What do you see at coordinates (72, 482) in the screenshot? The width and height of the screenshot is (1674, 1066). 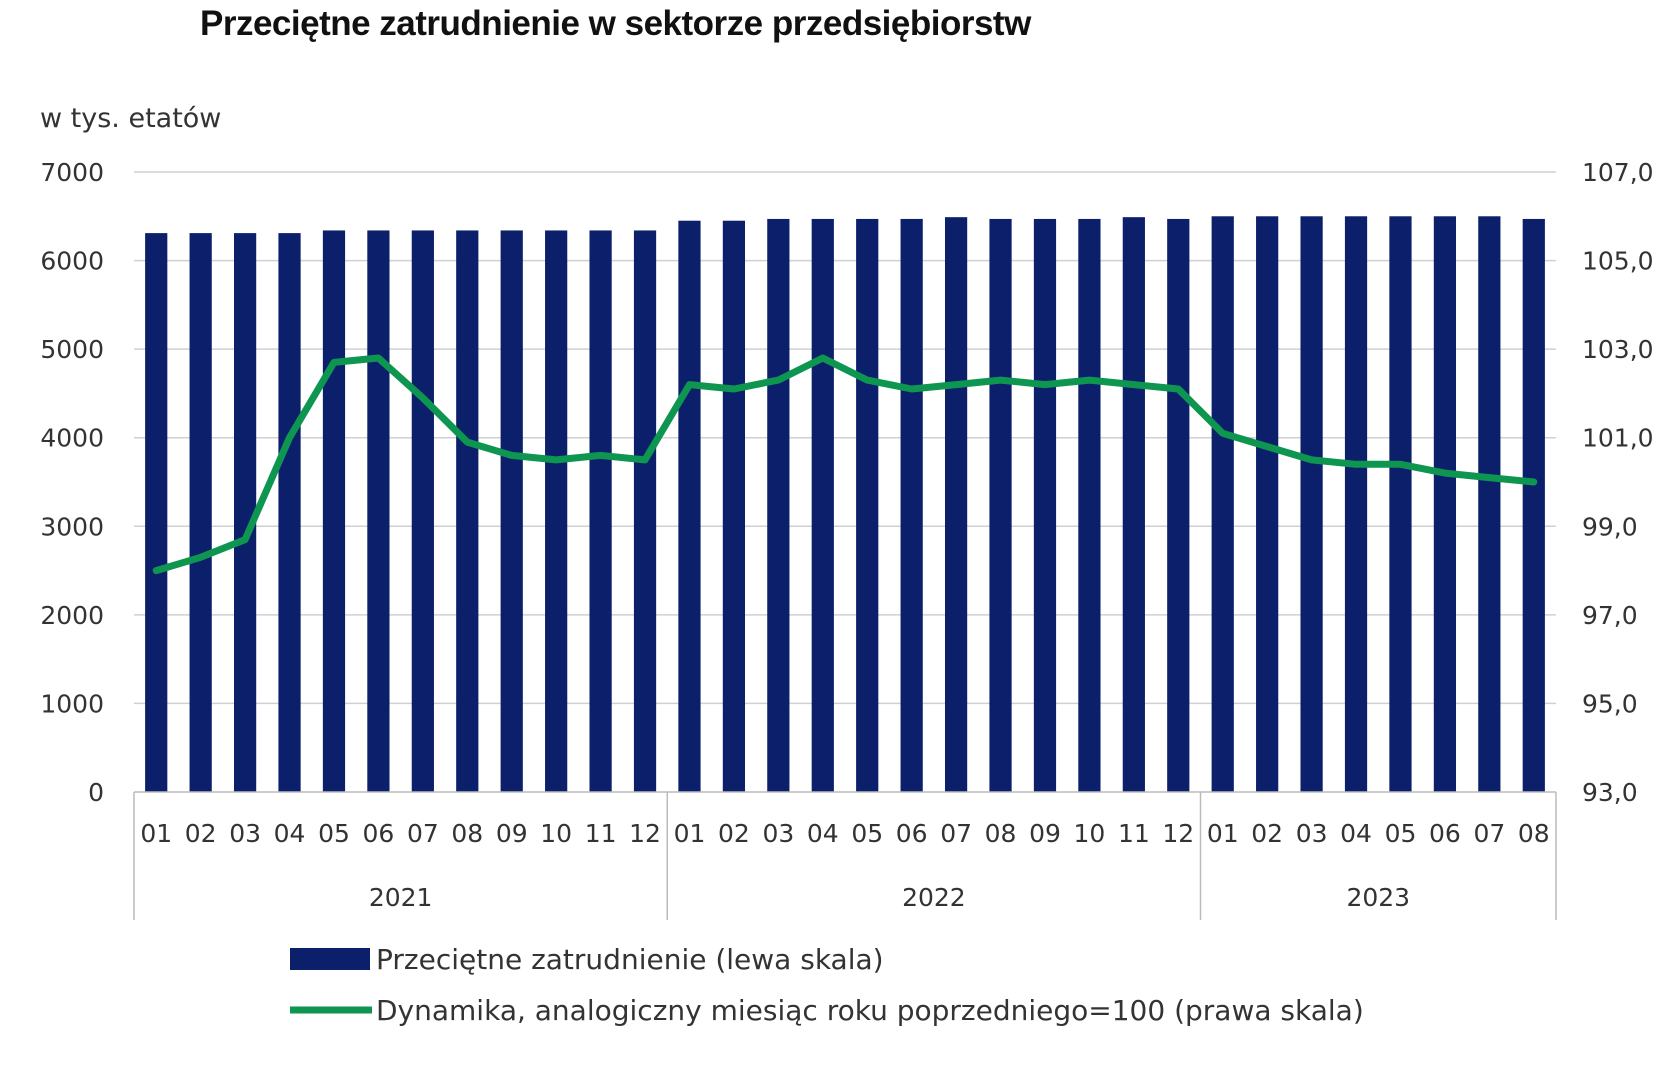 I see `y-axis-left: 0 1000 2000 3000 4000 5000 6000 7000` at bounding box center [72, 482].